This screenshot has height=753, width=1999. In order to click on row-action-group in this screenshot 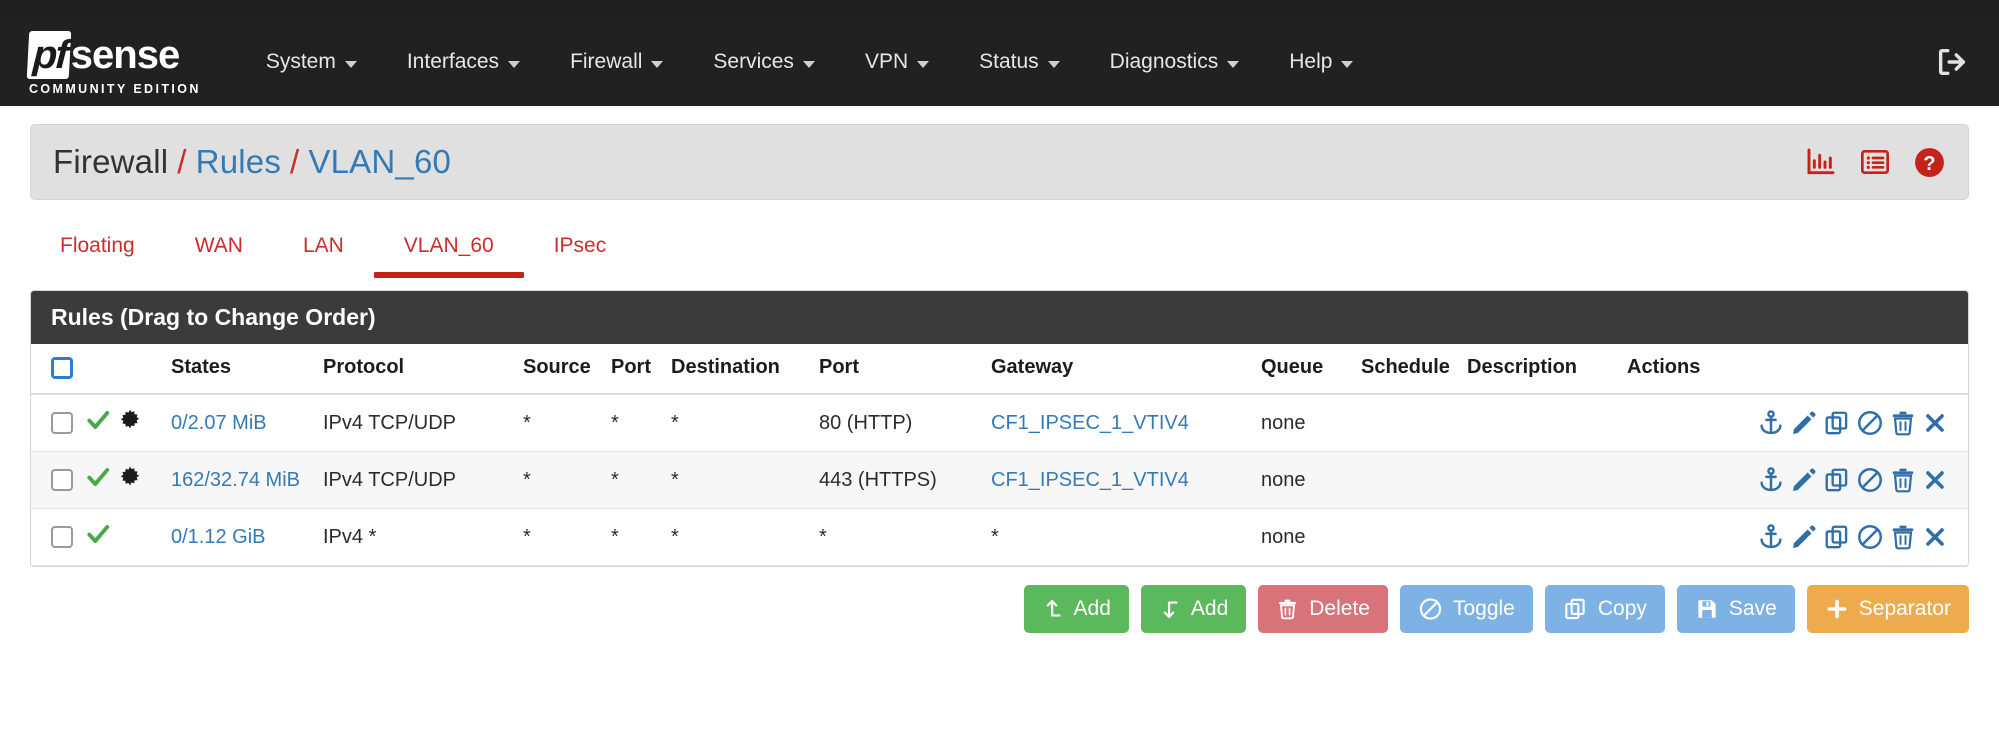, I will do `click(1794, 423)`.